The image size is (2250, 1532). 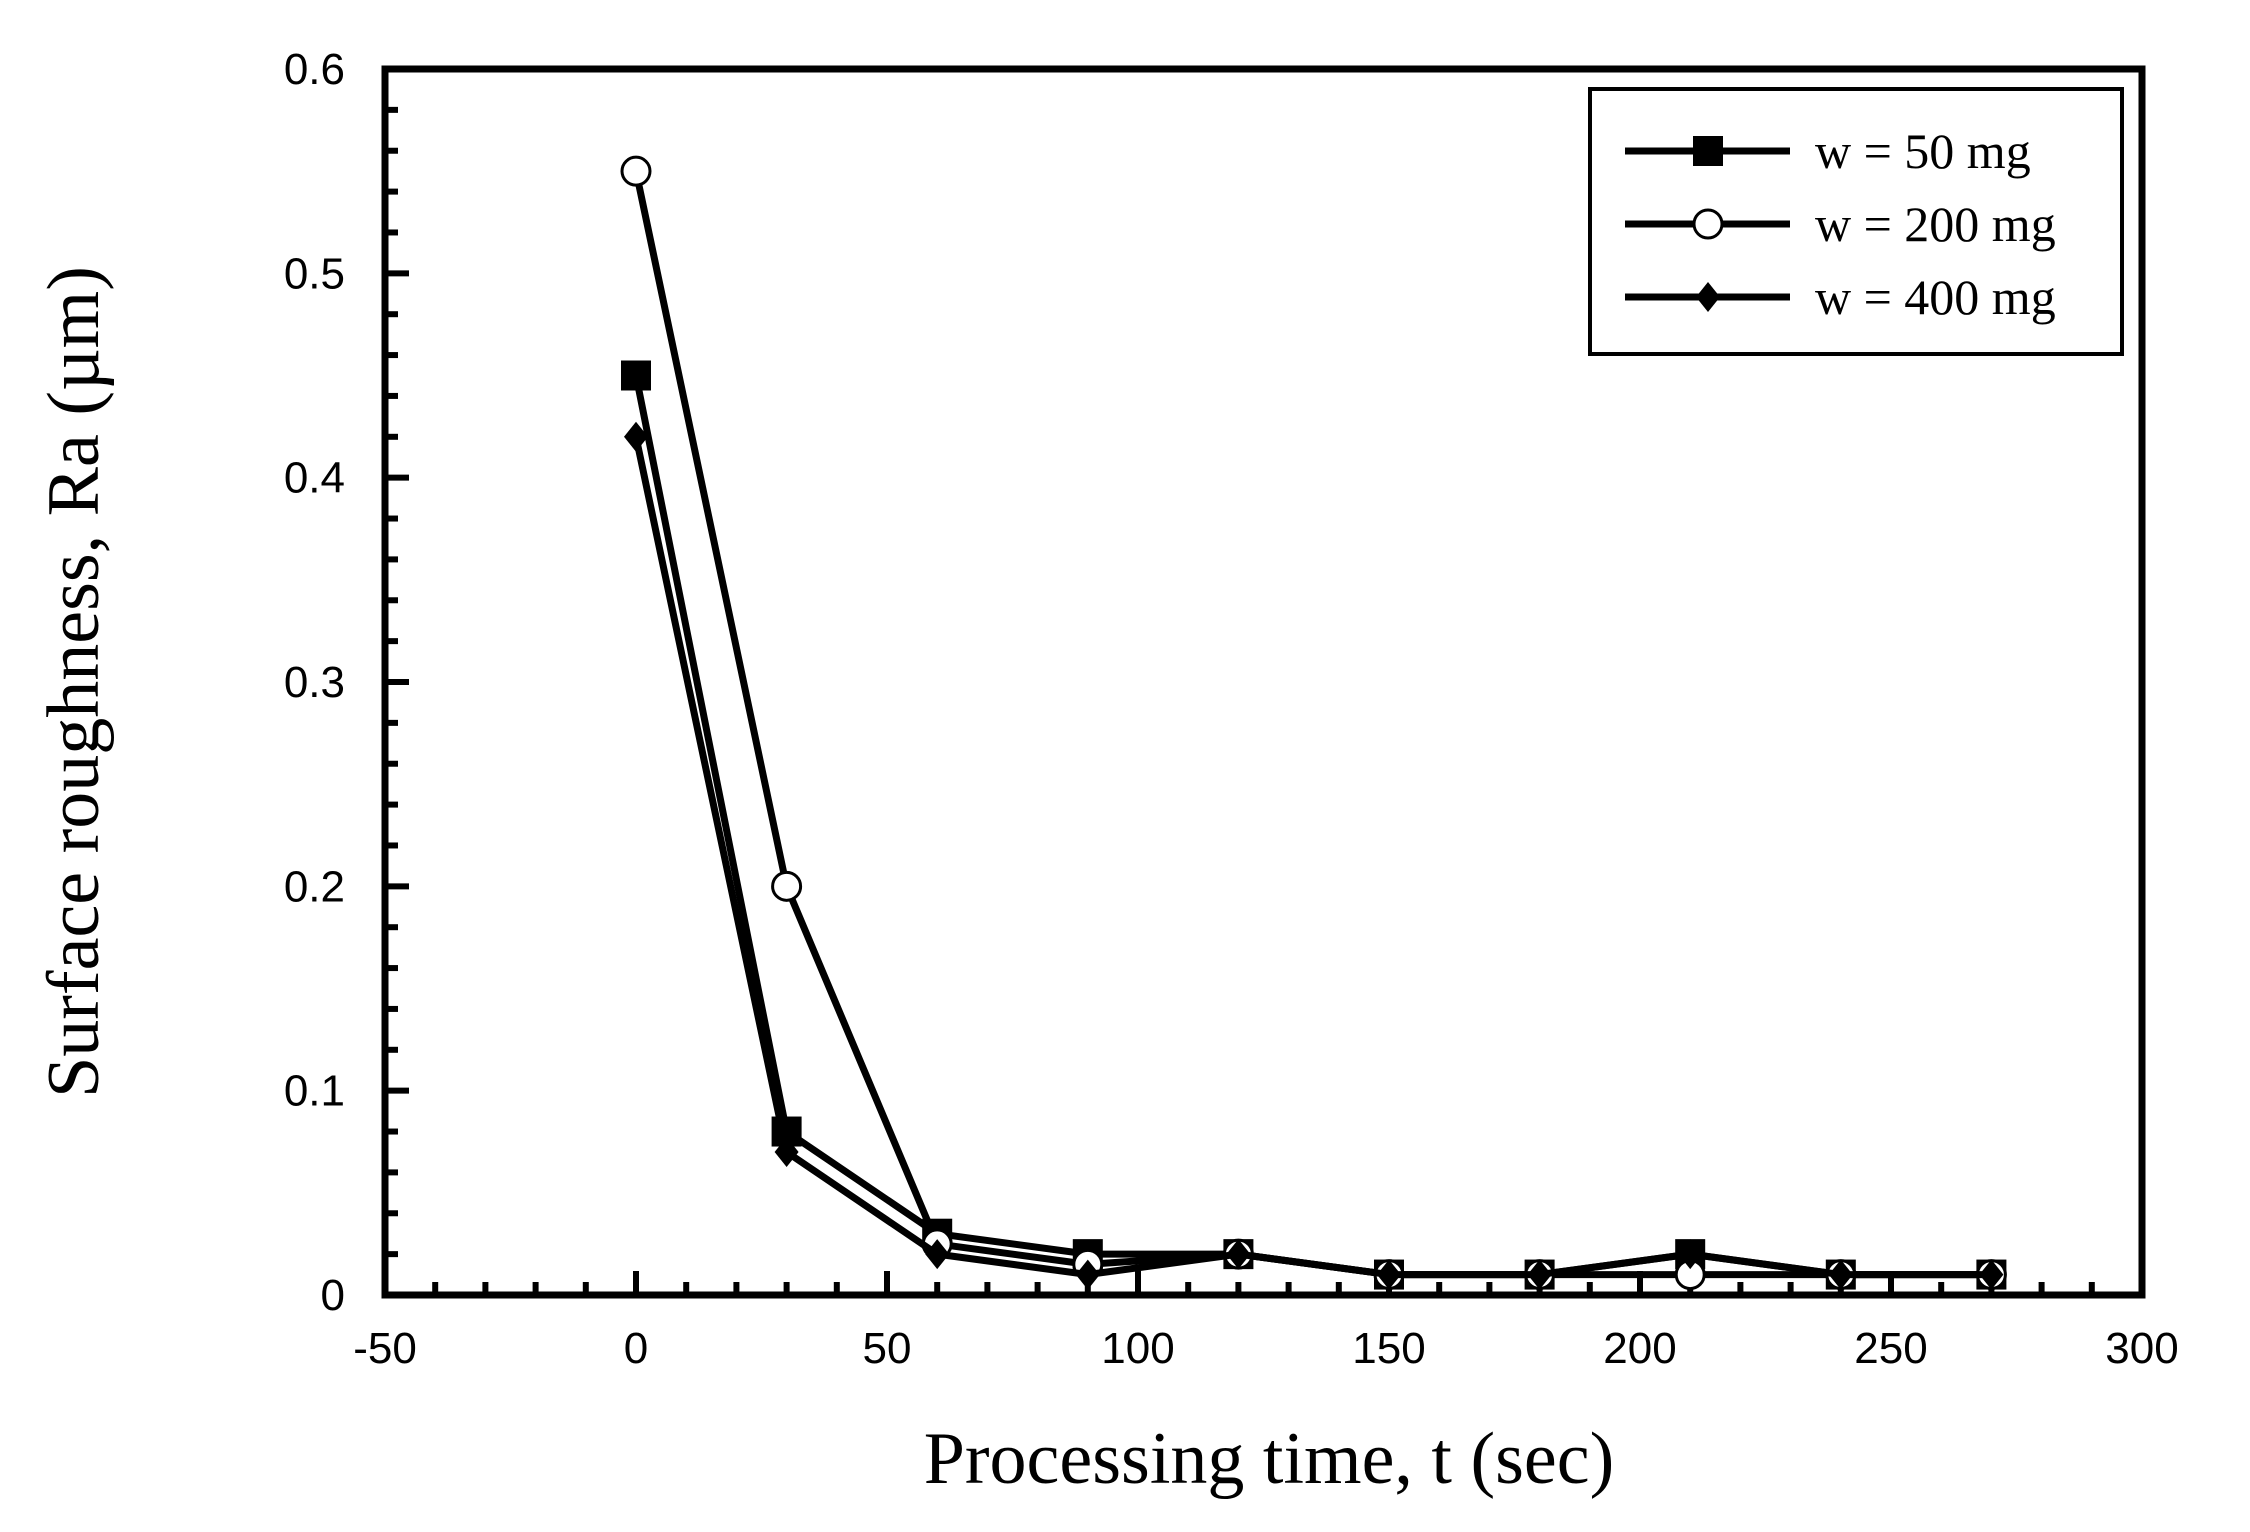 What do you see at coordinates (314, 1091) in the screenshot?
I see `y-tick-label: 0.1` at bounding box center [314, 1091].